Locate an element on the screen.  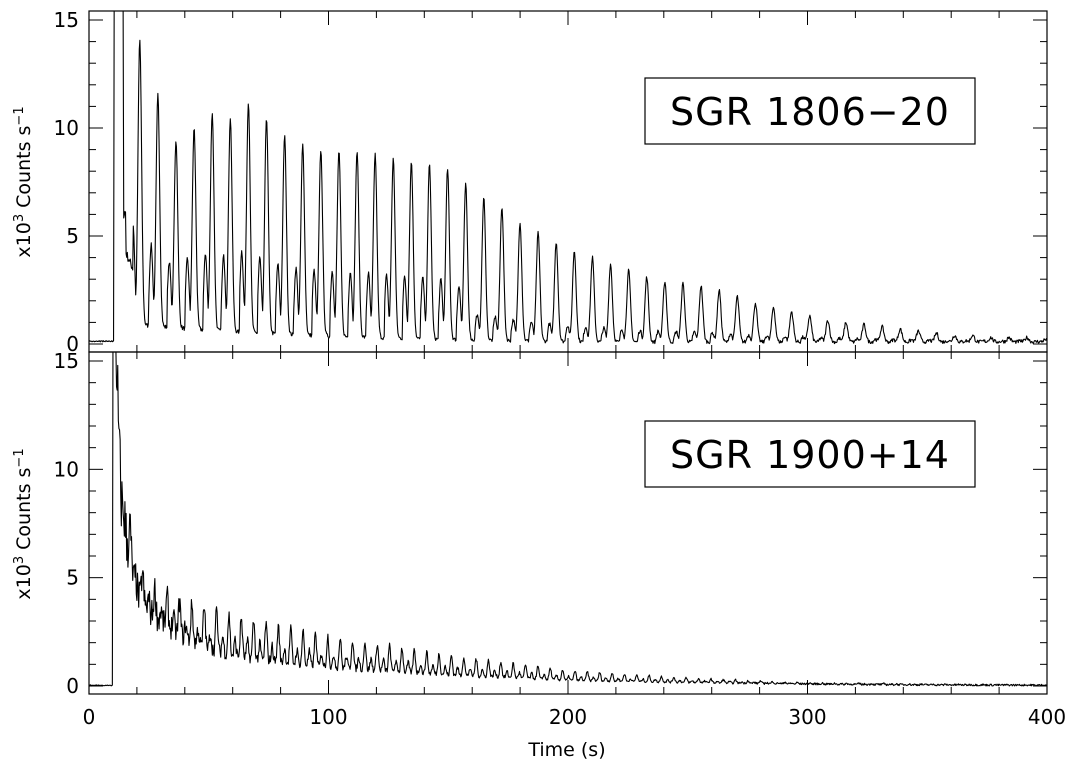
x-tick-label-400: 400 is located at coordinates (1047, 717).